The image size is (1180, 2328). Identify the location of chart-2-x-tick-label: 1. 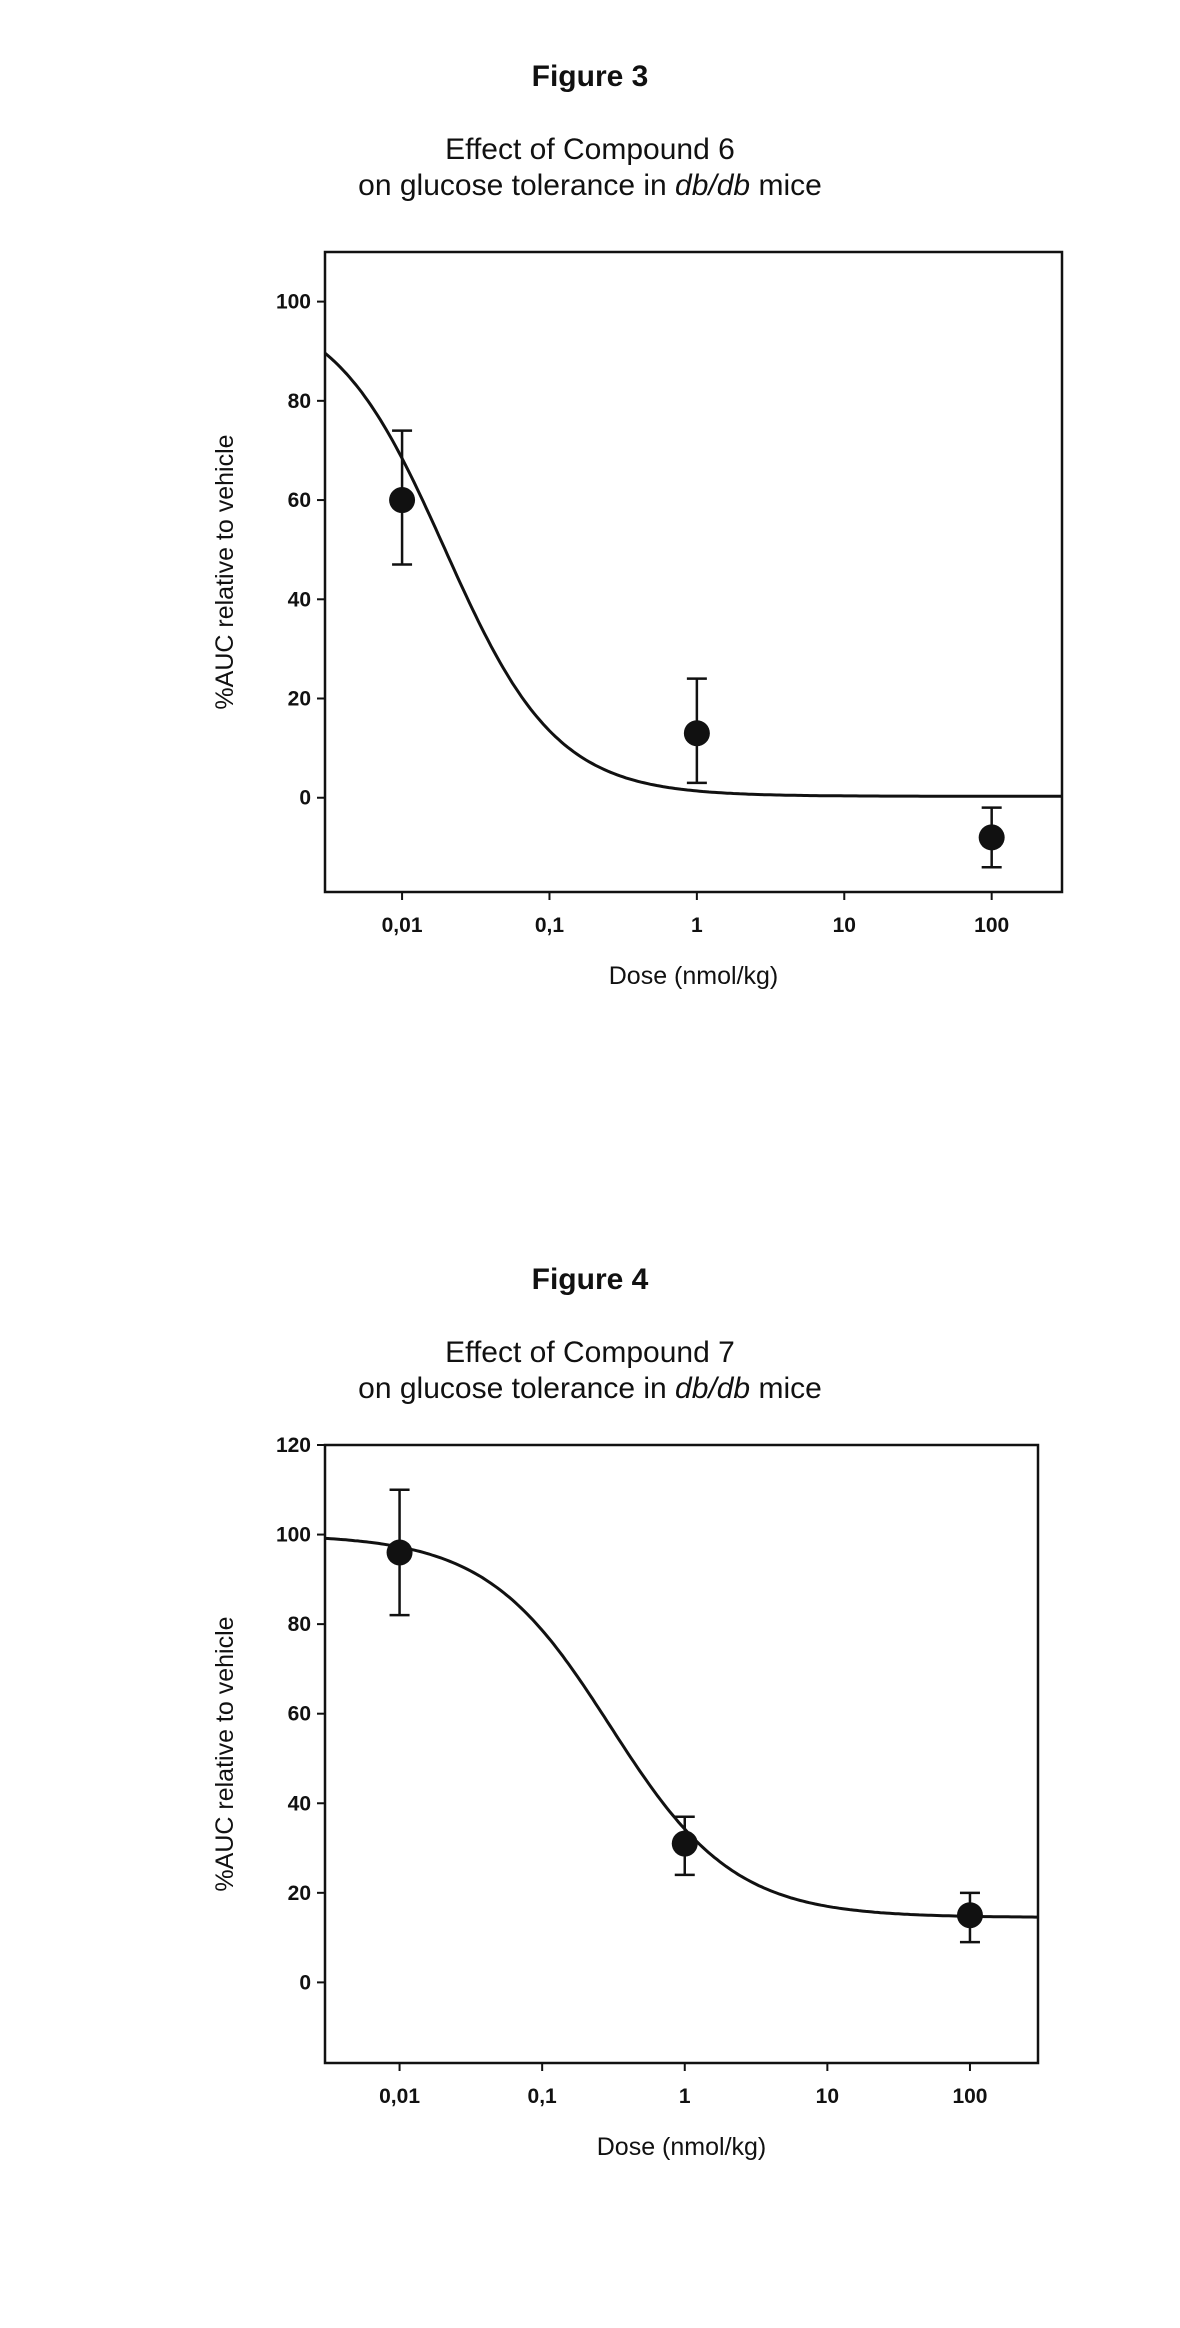
(685, 2096).